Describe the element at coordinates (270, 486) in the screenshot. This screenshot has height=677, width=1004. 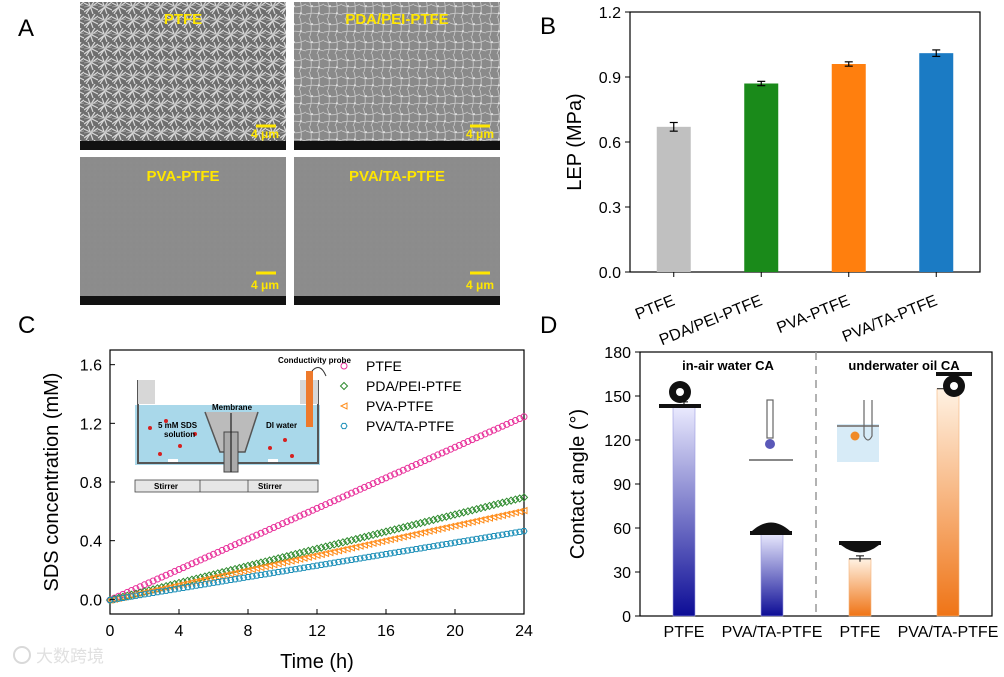
I see `inset-stirrer-right-label: Stirrer` at that location.